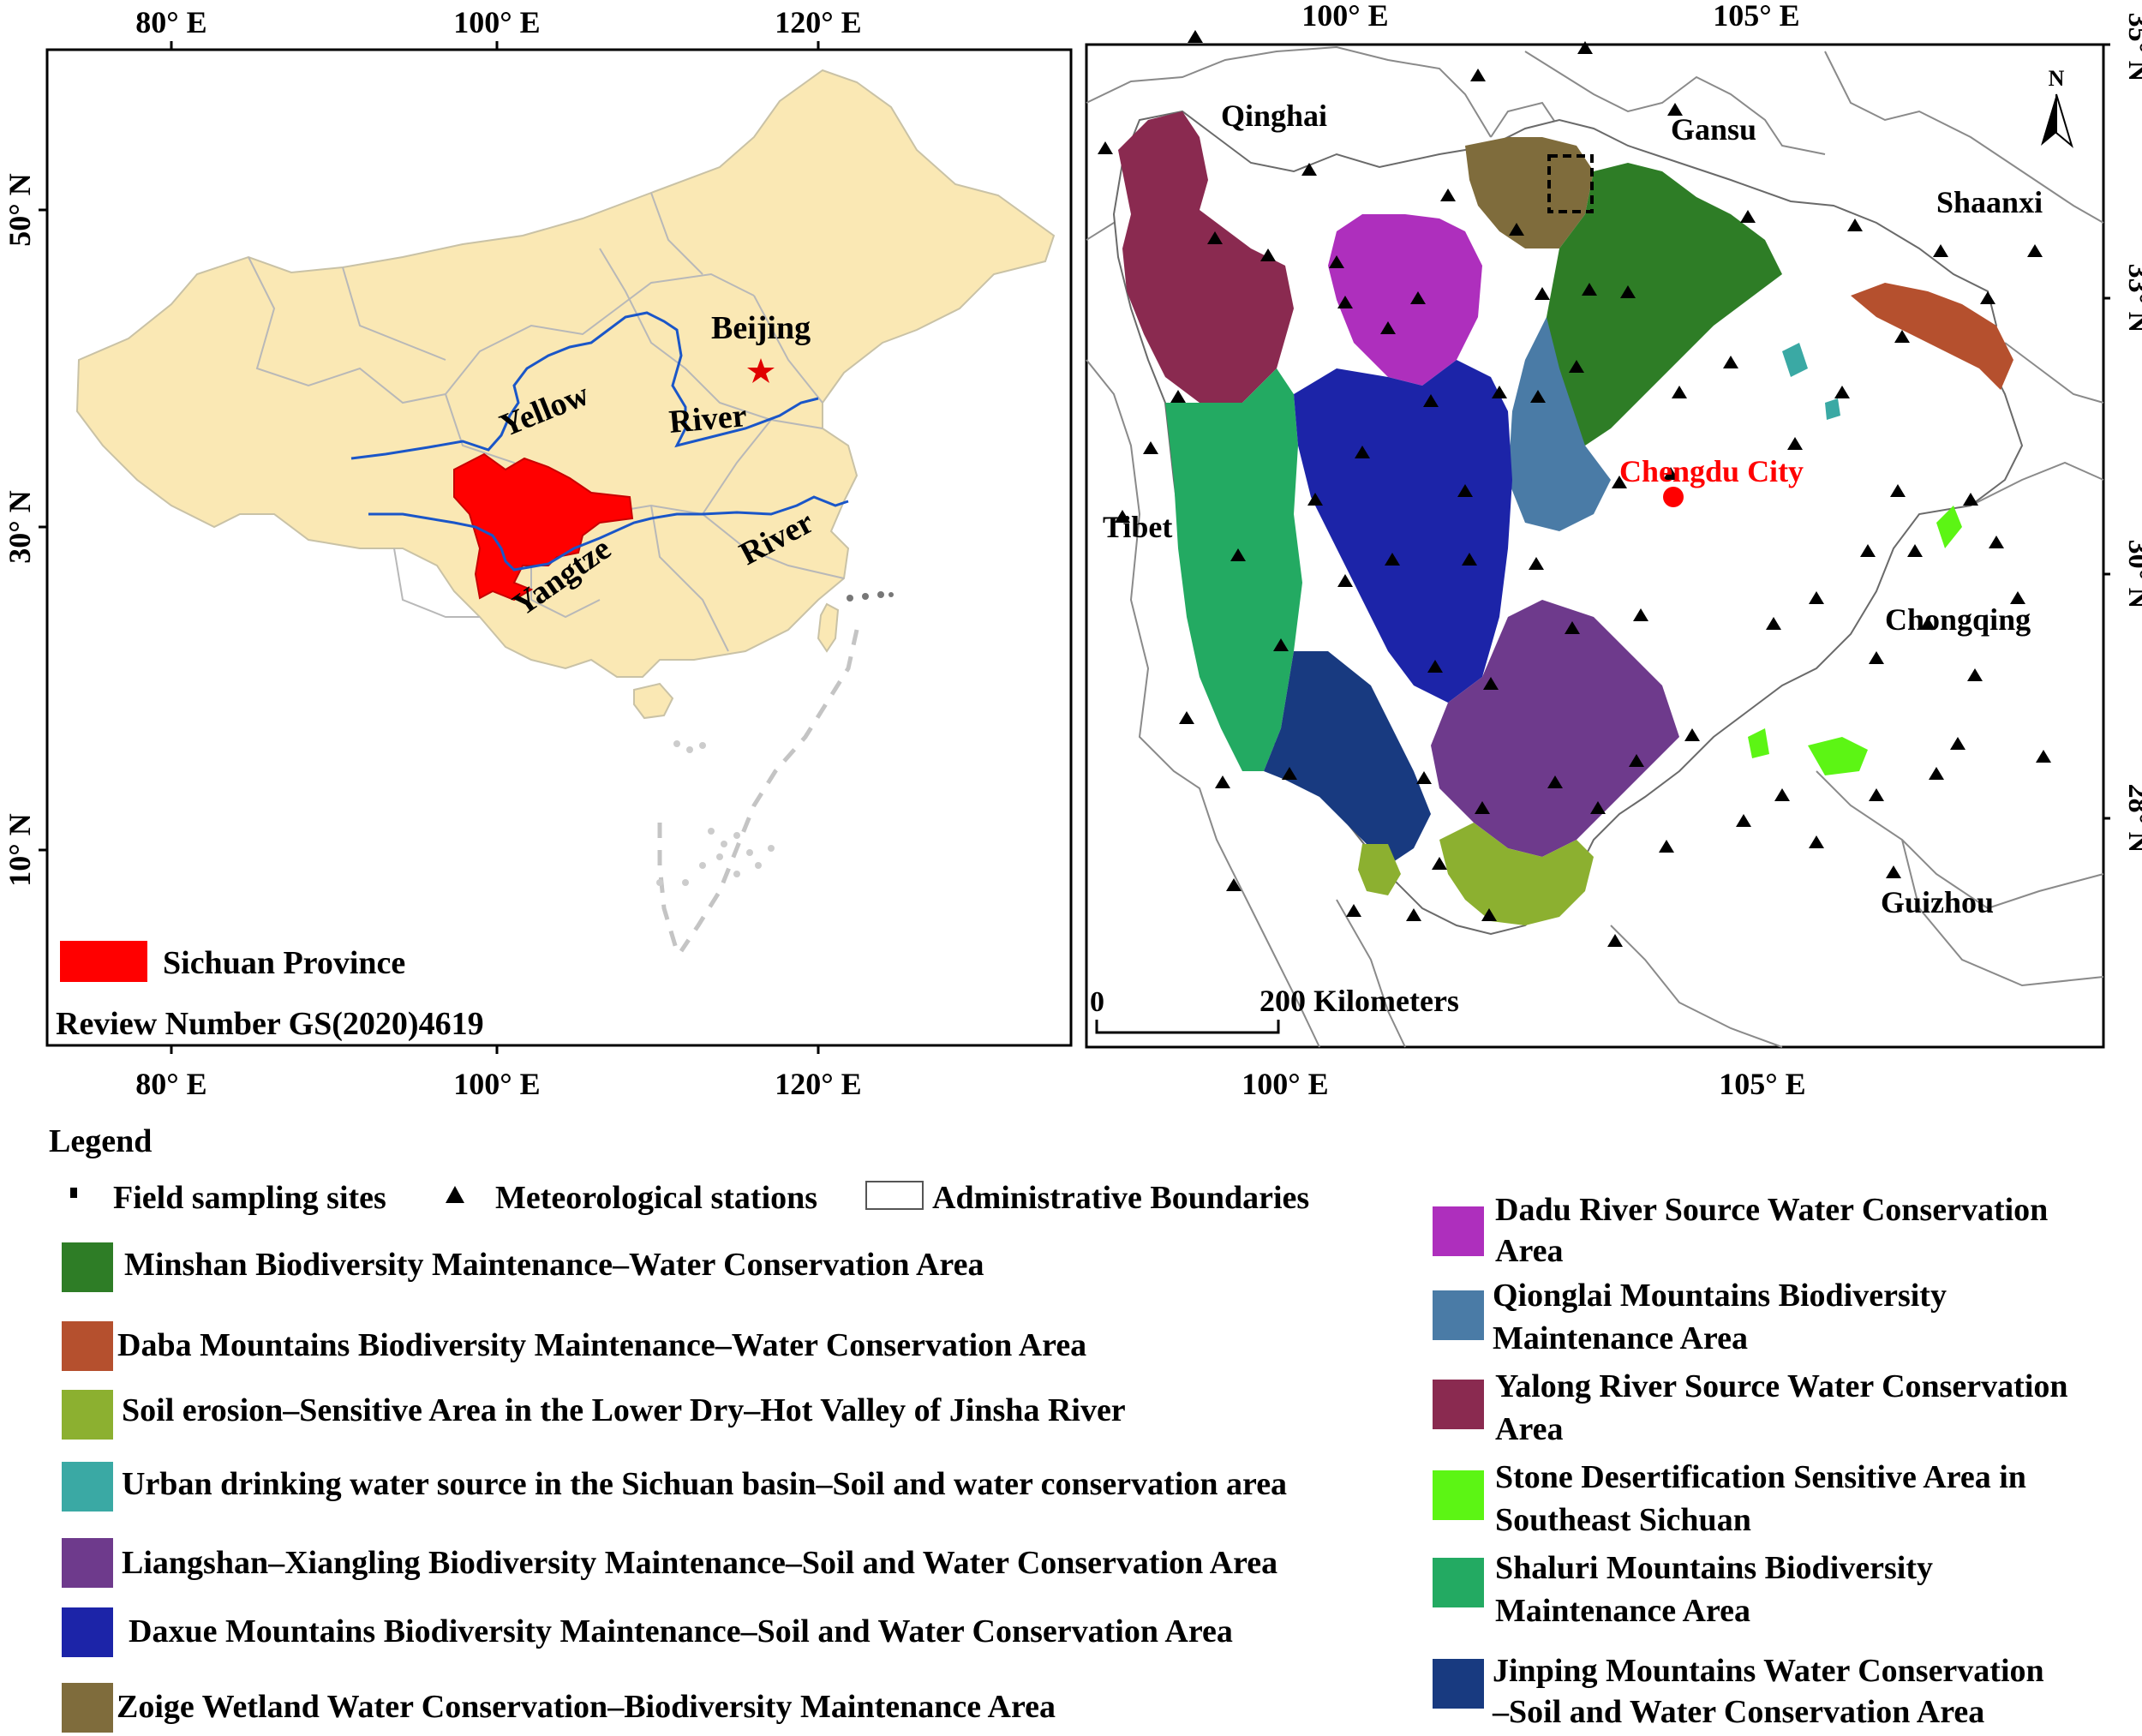 This screenshot has height=1736, width=2142. Describe the element at coordinates (88, 1563) in the screenshot. I see `legend-swatch-liangshan` at that location.